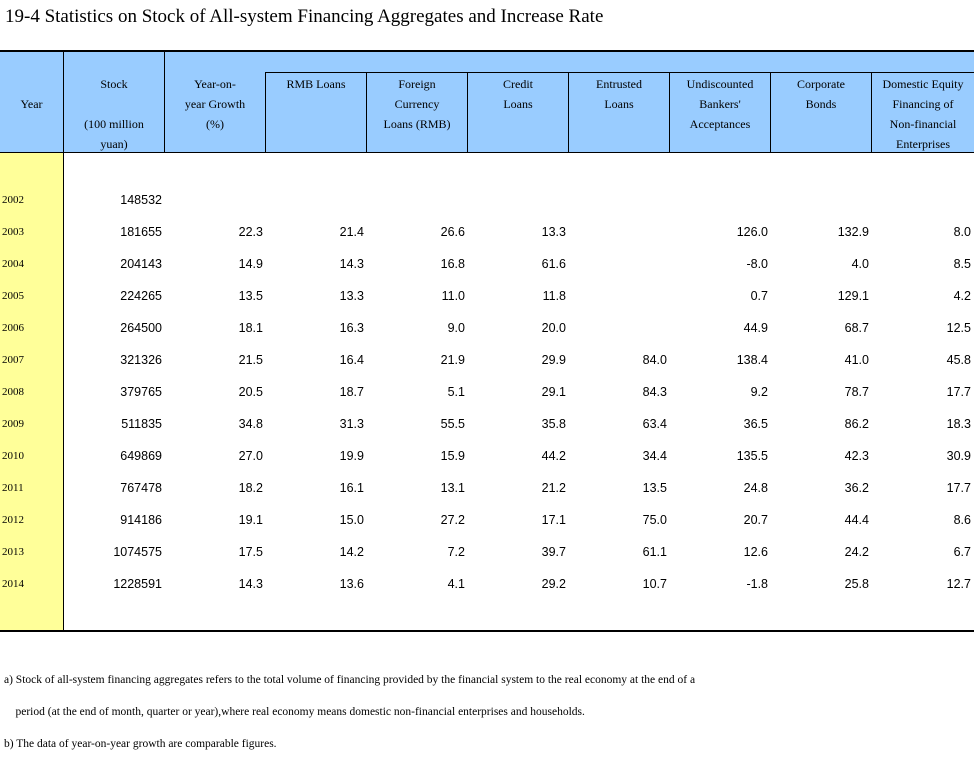 The image size is (974, 761). I want to click on rmb-cell: 15.0, so click(351, 520).